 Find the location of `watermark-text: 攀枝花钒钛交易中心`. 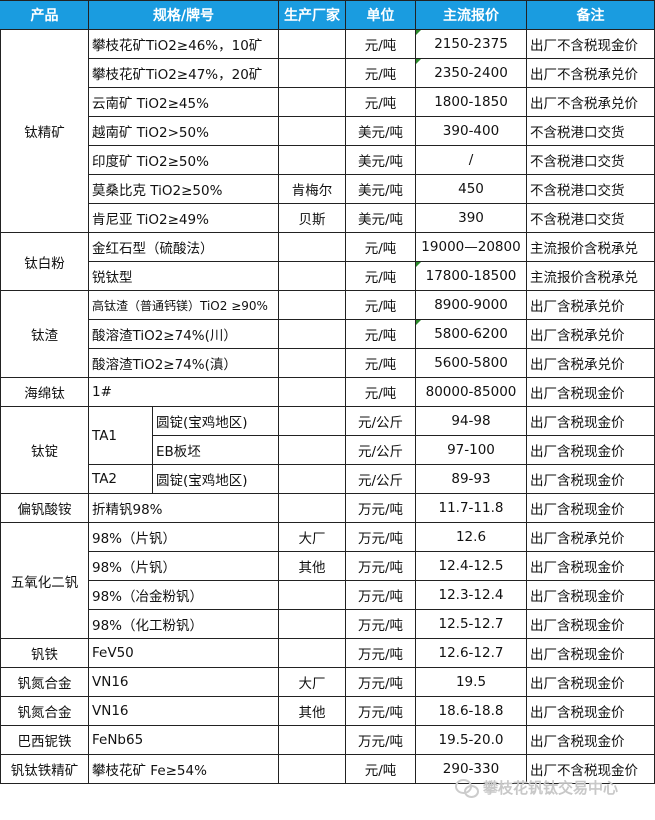

watermark-text: 攀枝花钒钛交易中心 is located at coordinates (551, 788).